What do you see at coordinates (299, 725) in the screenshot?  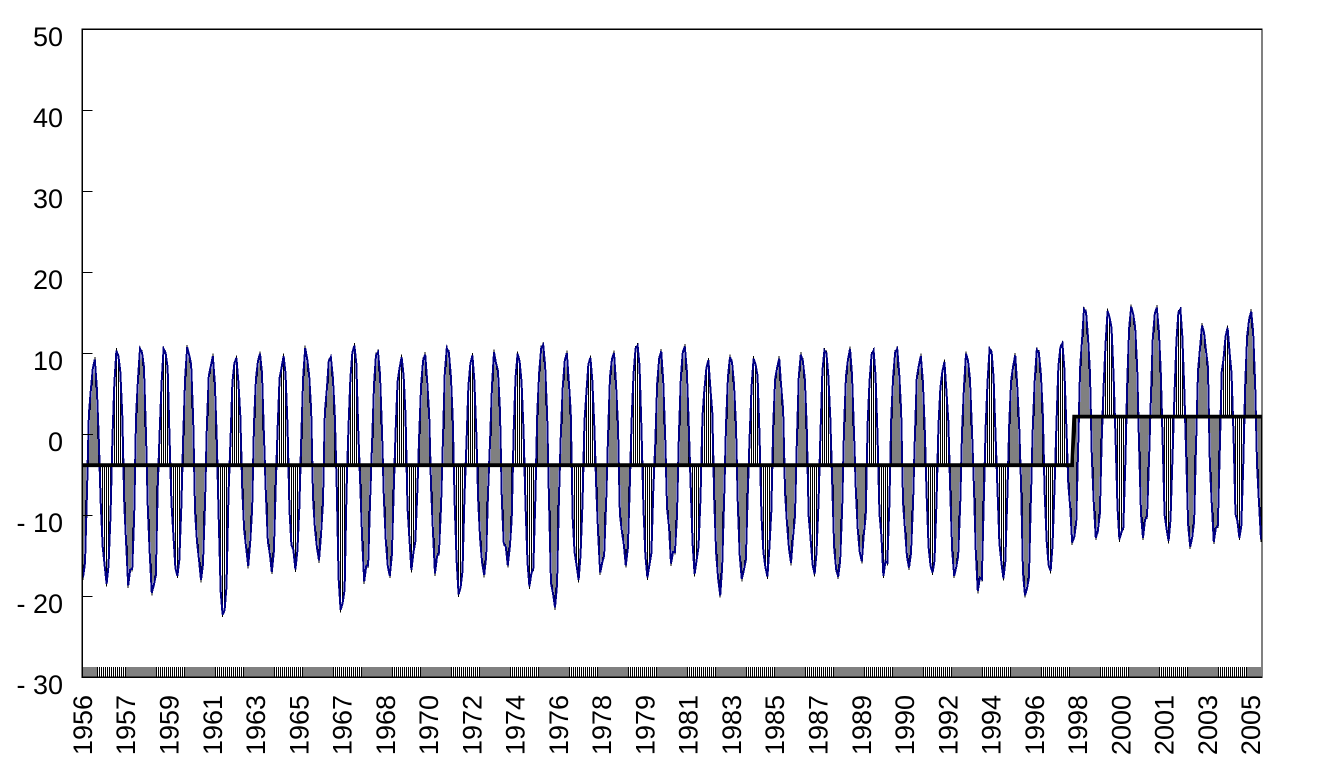 I see `svg-text: 1965` at bounding box center [299, 725].